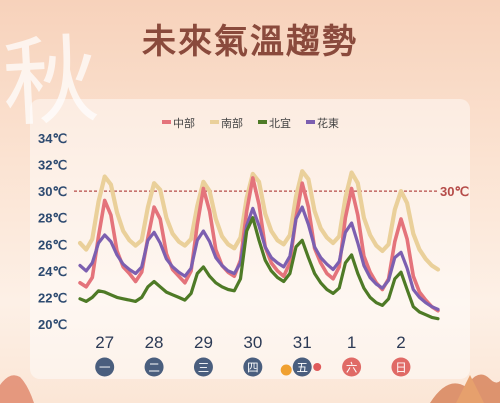 This screenshot has width=500, height=403. What do you see at coordinates (286, 370) in the screenshot?
I see `pumpkin-icon` at bounding box center [286, 370].